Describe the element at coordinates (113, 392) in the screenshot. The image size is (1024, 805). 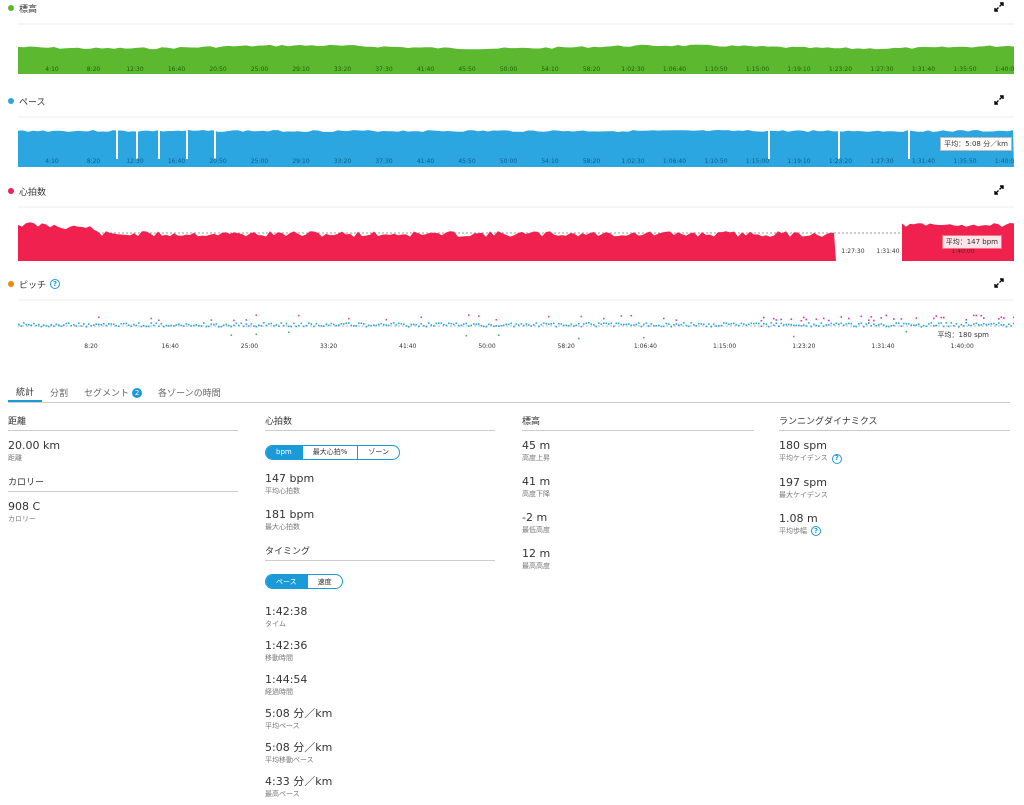
I see `tab-segments: セグメント 2` at that location.